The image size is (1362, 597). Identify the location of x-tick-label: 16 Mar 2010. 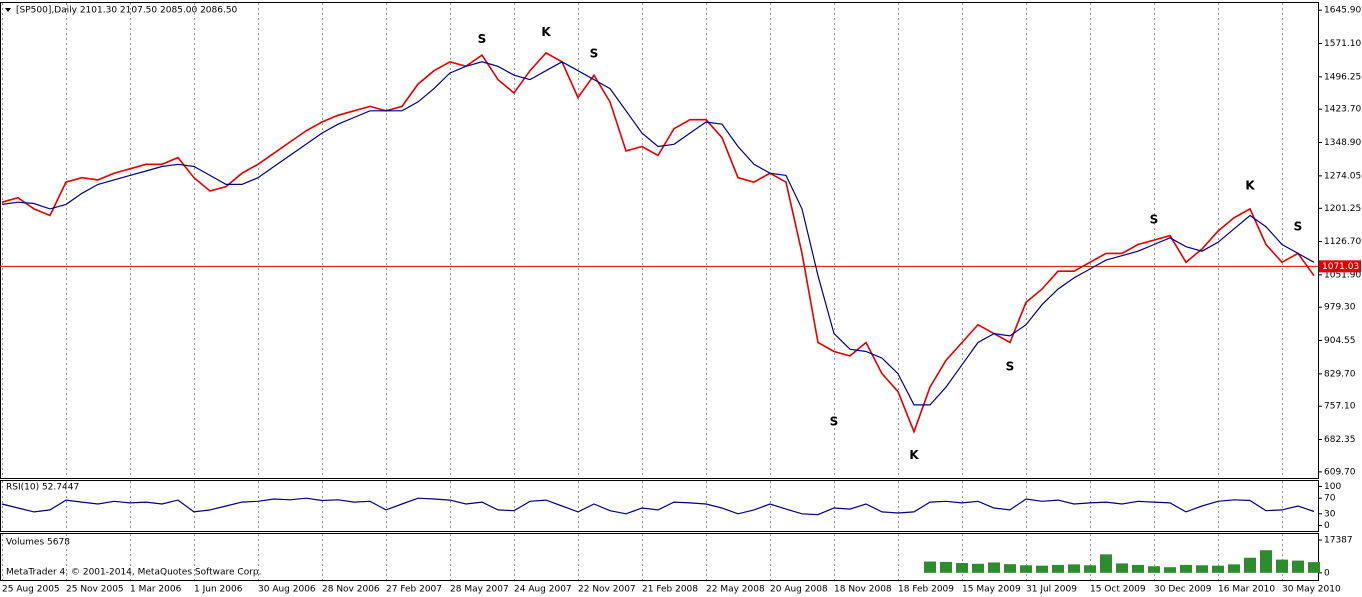
(1246, 590).